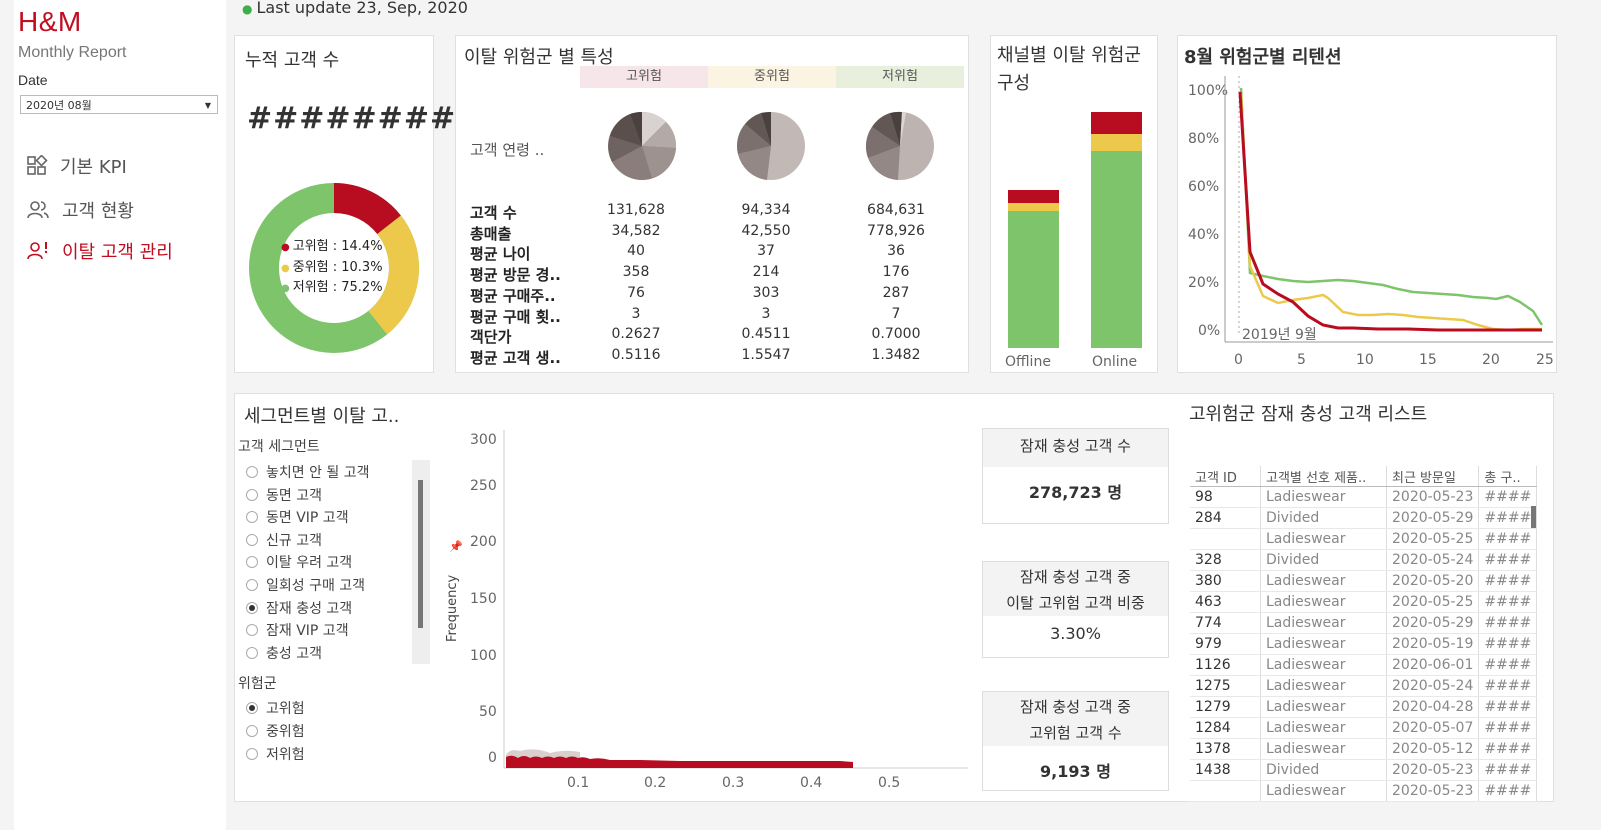  What do you see at coordinates (1323, 476) in the screenshot?
I see `table-header-cell: 고객별 선호 제품..` at bounding box center [1323, 476].